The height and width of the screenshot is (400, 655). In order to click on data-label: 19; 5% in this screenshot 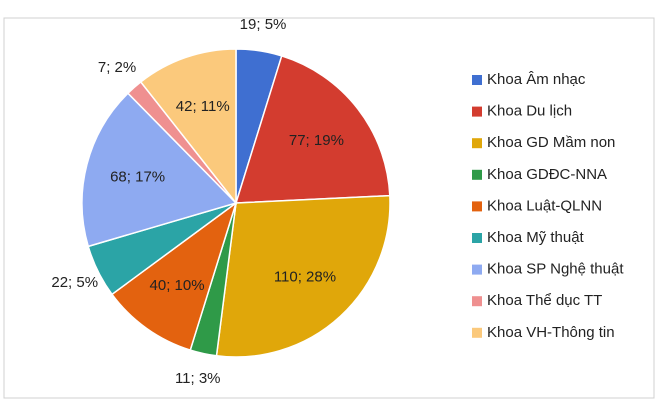, I will do `click(263, 24)`.